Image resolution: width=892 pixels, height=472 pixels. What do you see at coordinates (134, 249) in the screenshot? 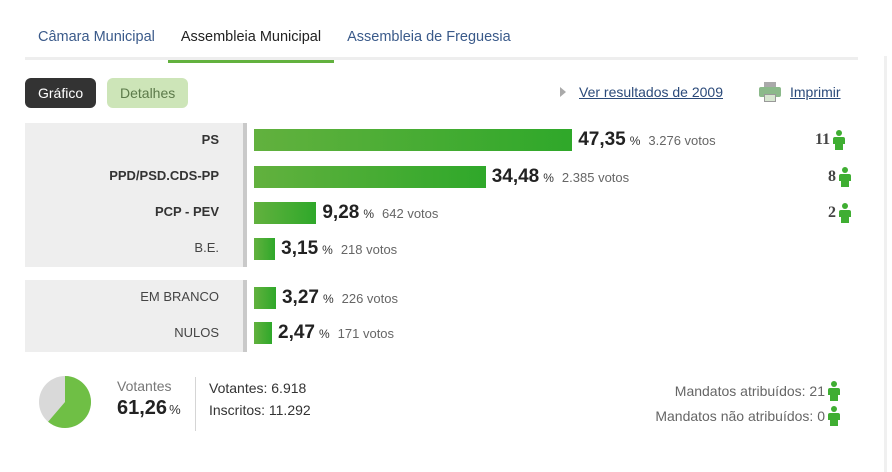
I see `list-item: B.E.` at bounding box center [134, 249].